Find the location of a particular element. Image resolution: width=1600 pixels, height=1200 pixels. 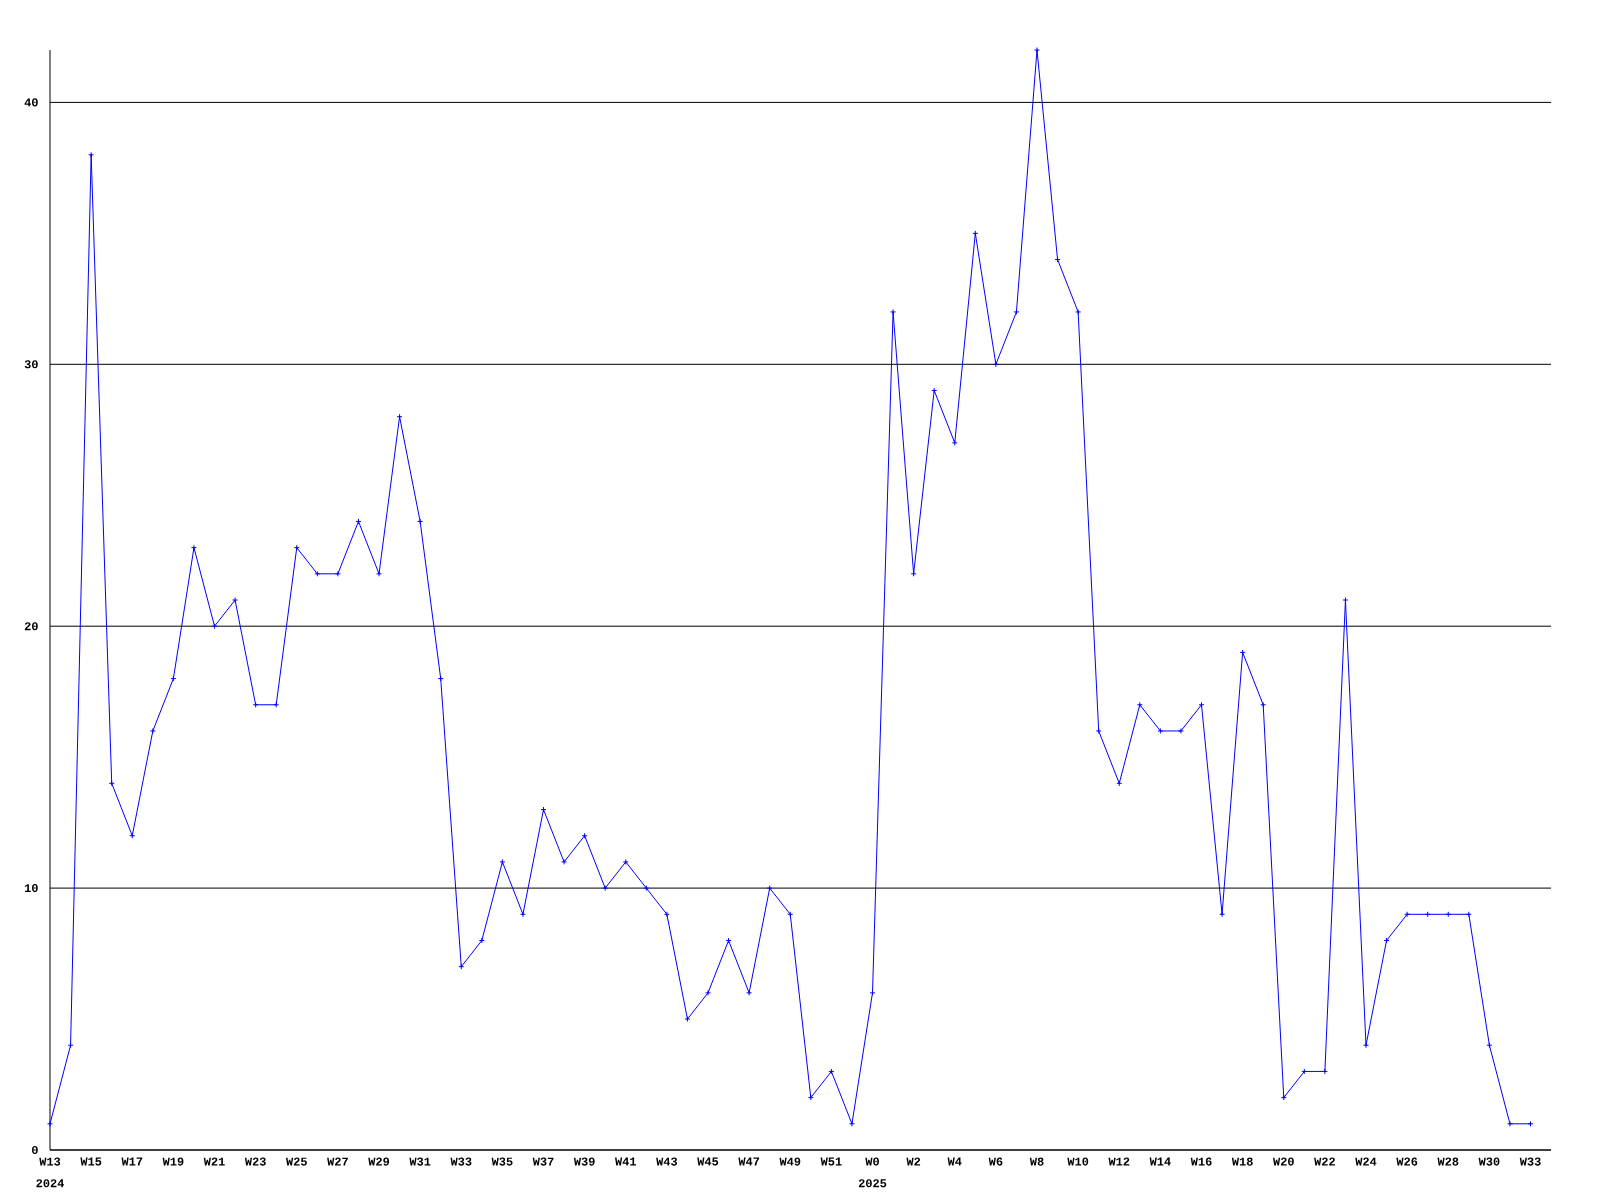

x-tick-label: W26 is located at coordinates (1407, 1161).